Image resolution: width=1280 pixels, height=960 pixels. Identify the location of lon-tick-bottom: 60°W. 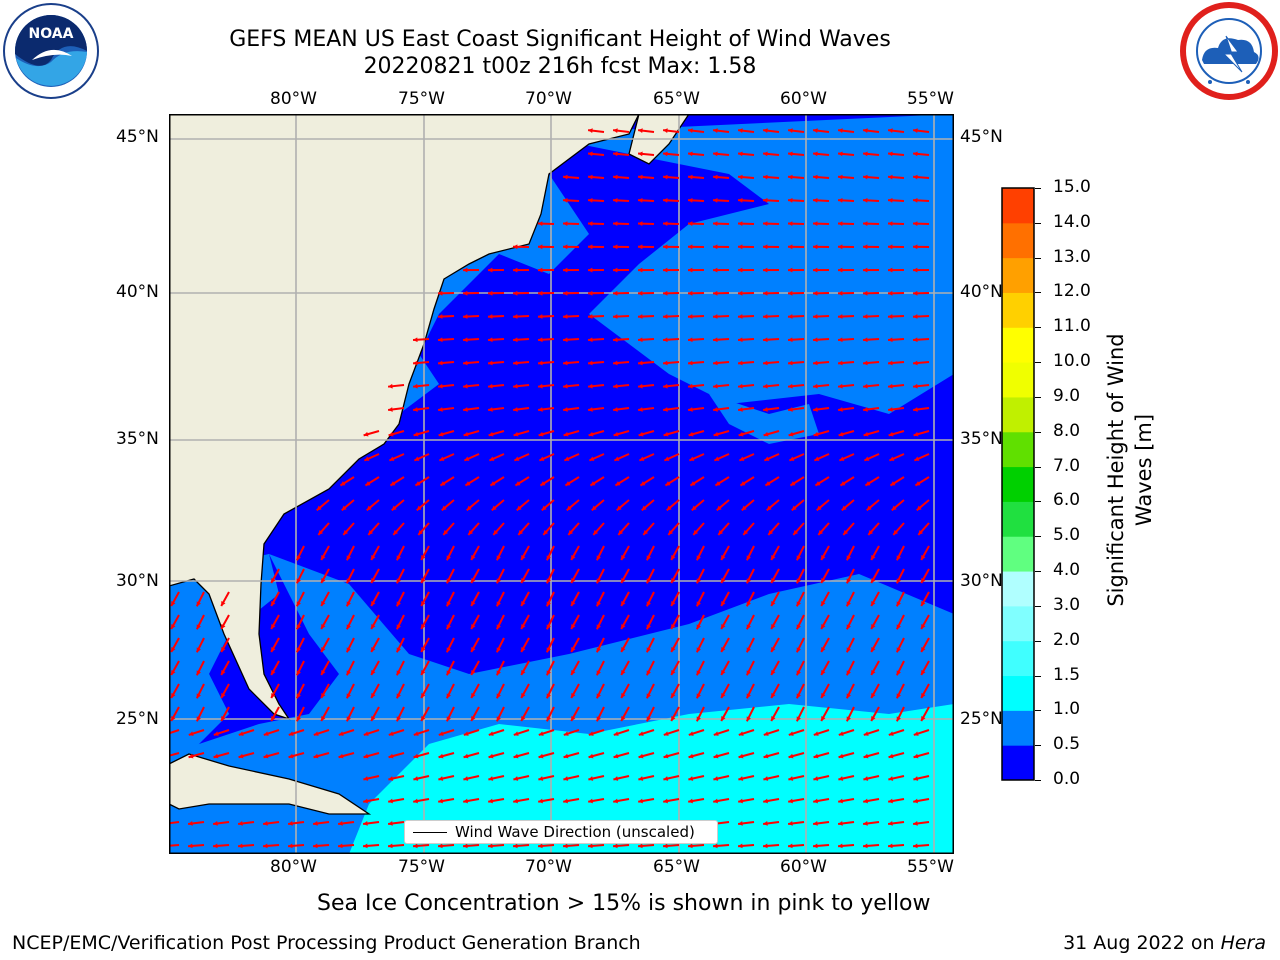
(803, 867).